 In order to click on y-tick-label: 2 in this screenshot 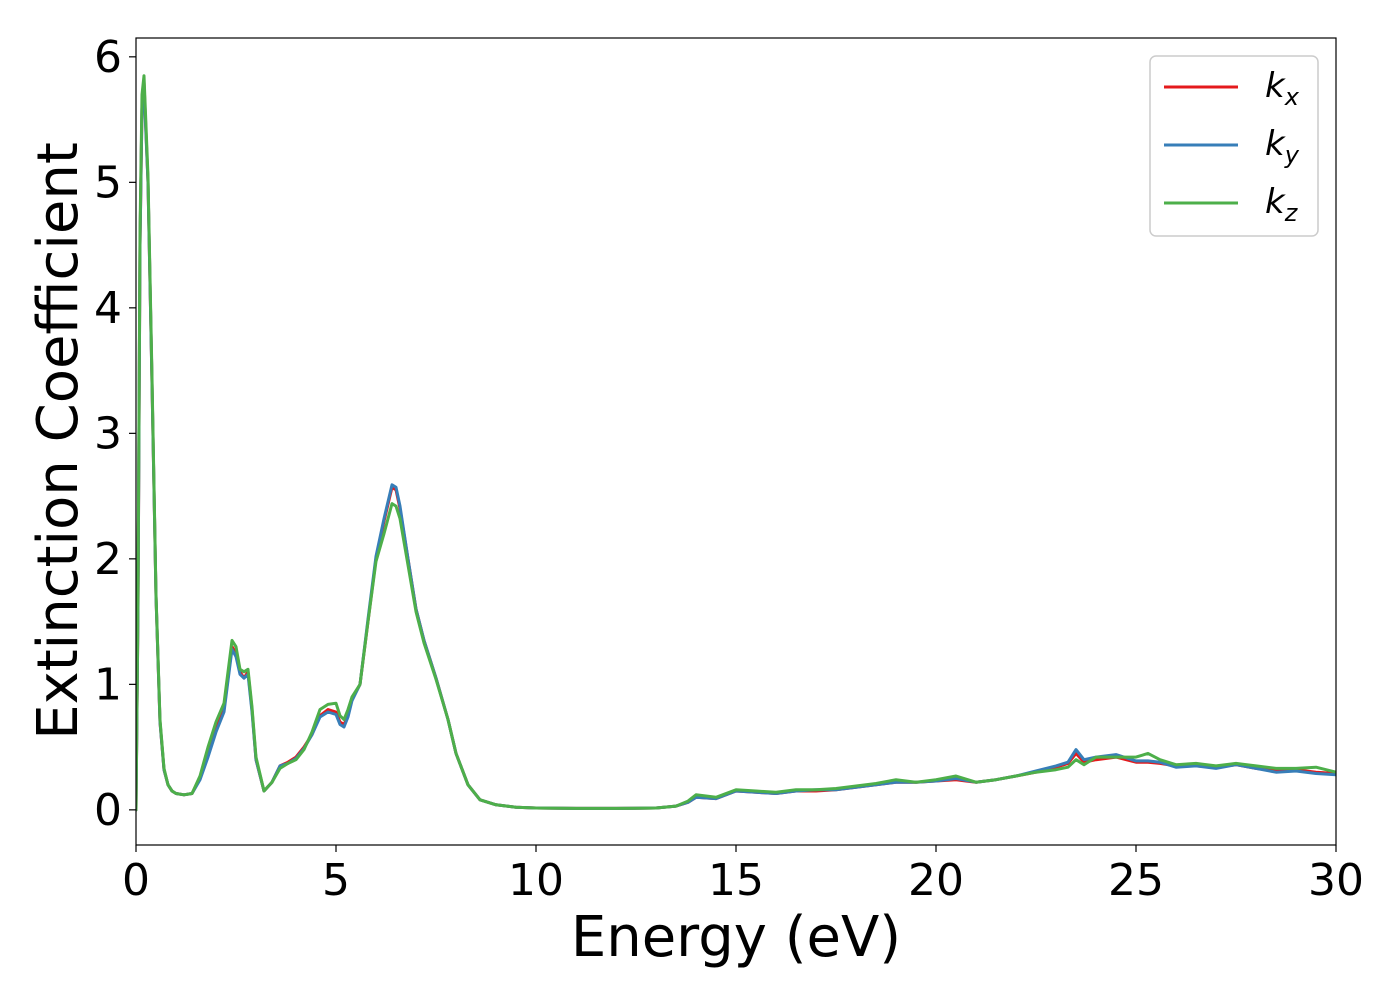, I will do `click(108, 559)`.